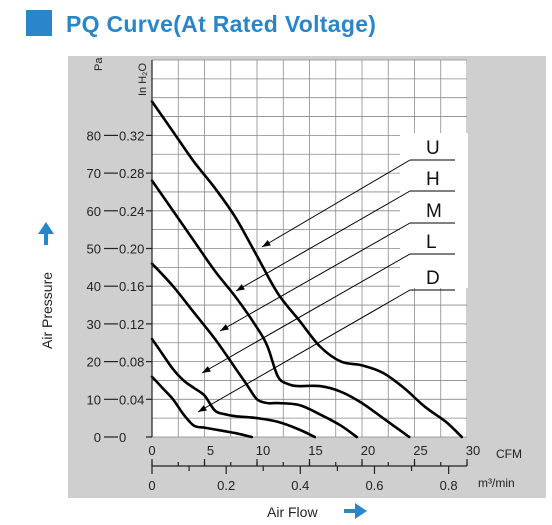 This screenshot has width=552, height=525. Describe the element at coordinates (94, 399) in the screenshot. I see `y-tick-label-pa: 10` at that location.